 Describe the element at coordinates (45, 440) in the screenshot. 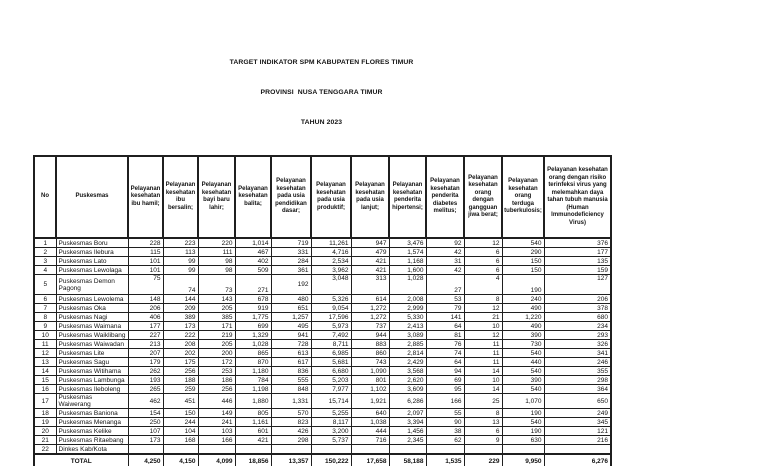

I see `row-number-cell: 21` at that location.